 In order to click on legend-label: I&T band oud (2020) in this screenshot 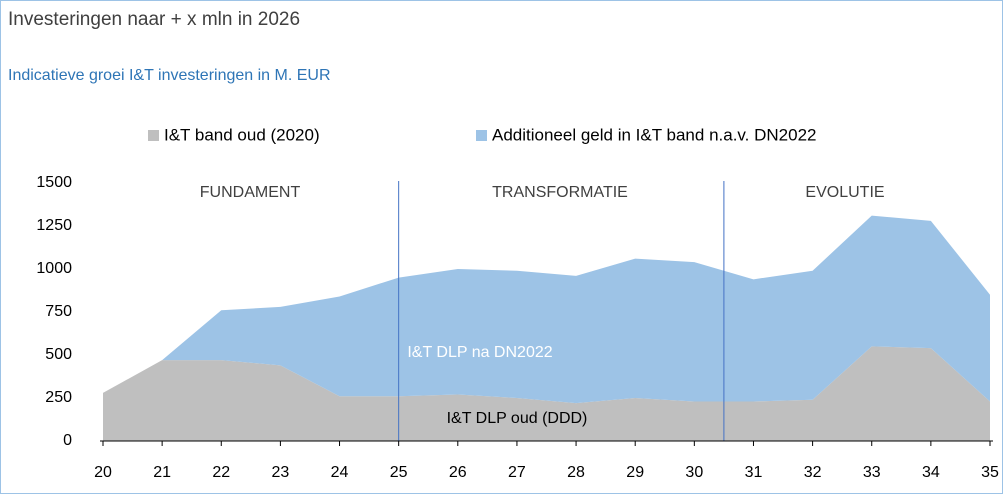, I will do `click(242, 134)`.